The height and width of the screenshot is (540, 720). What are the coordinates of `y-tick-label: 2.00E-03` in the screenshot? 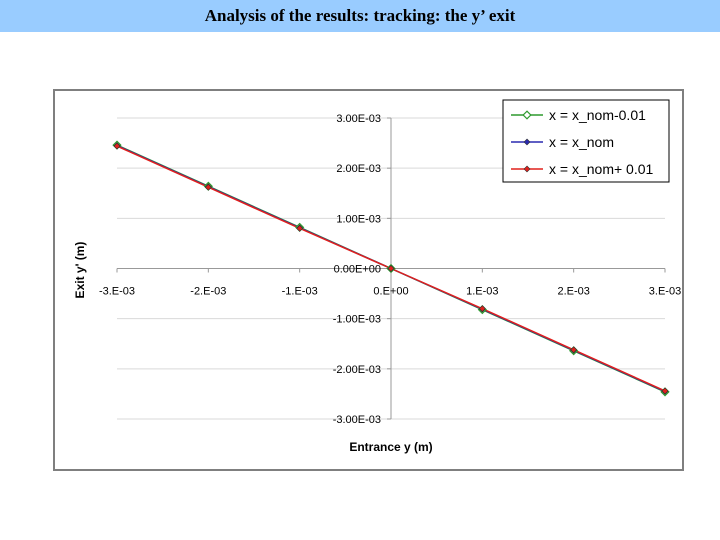 It's located at (358, 169).